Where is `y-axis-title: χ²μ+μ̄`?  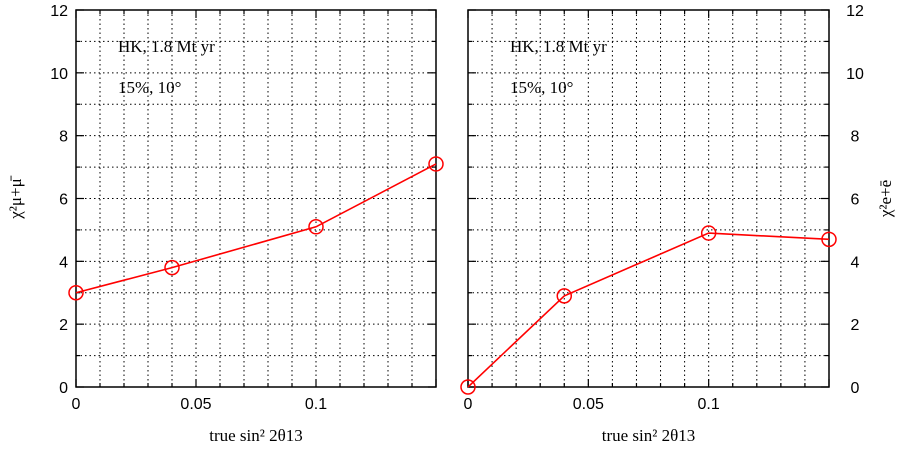 y-axis-title: χ²μ+μ̄ is located at coordinates (15, 197).